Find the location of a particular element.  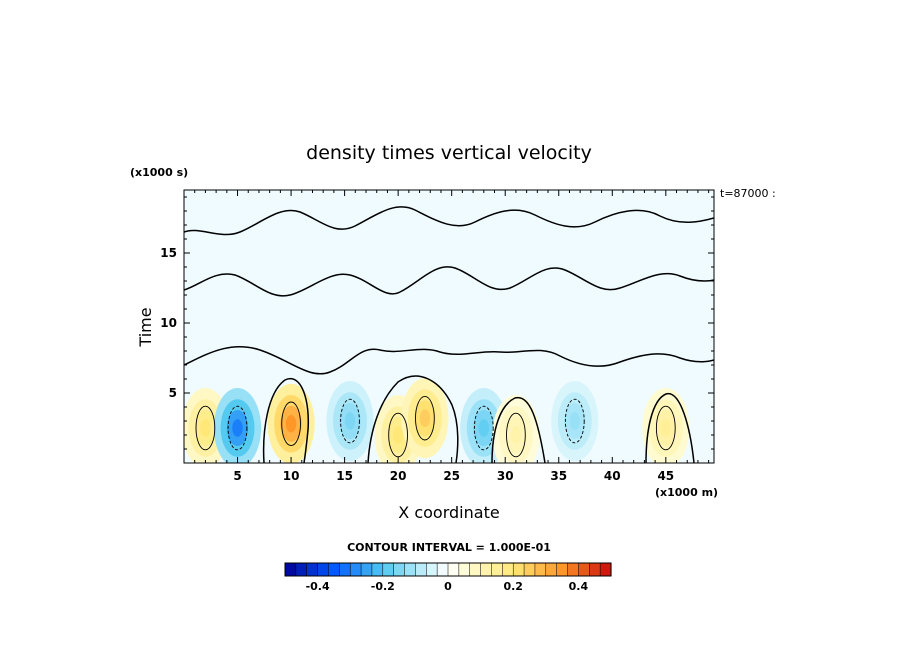

zero-contour-upper is located at coordinates (449, 221).